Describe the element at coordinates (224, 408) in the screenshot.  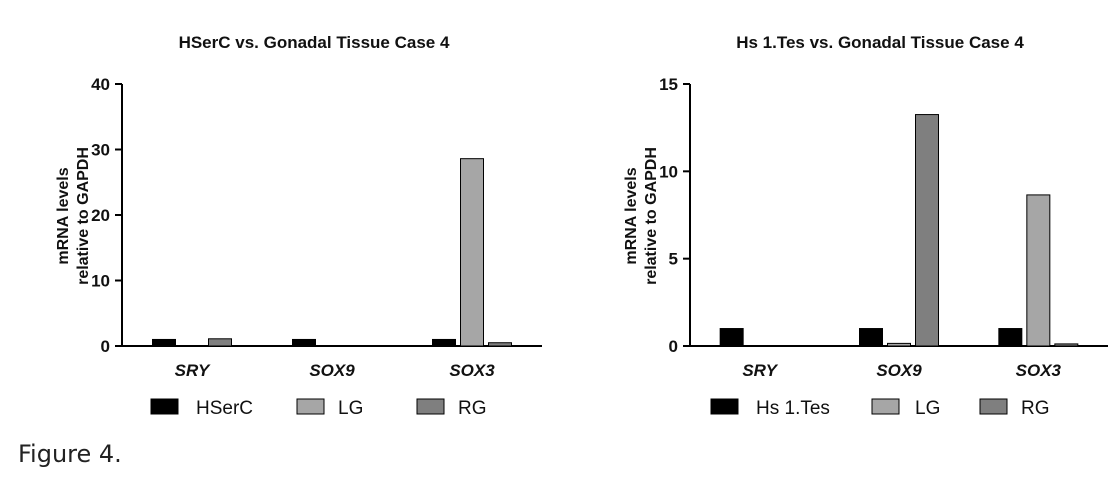
I see `legend-label: HSerC` at that location.